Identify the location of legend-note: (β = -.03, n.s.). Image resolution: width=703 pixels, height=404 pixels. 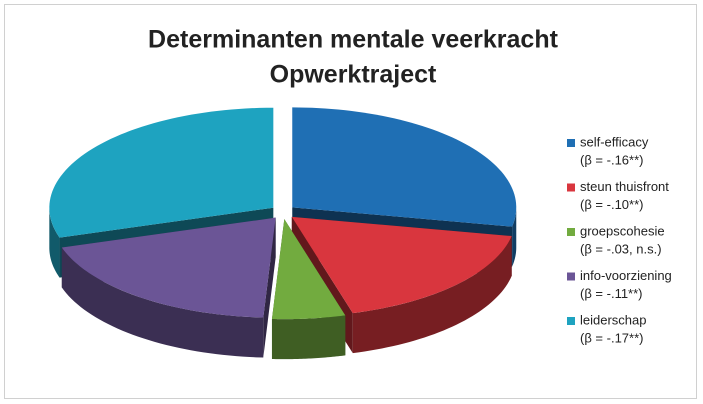
(621, 248).